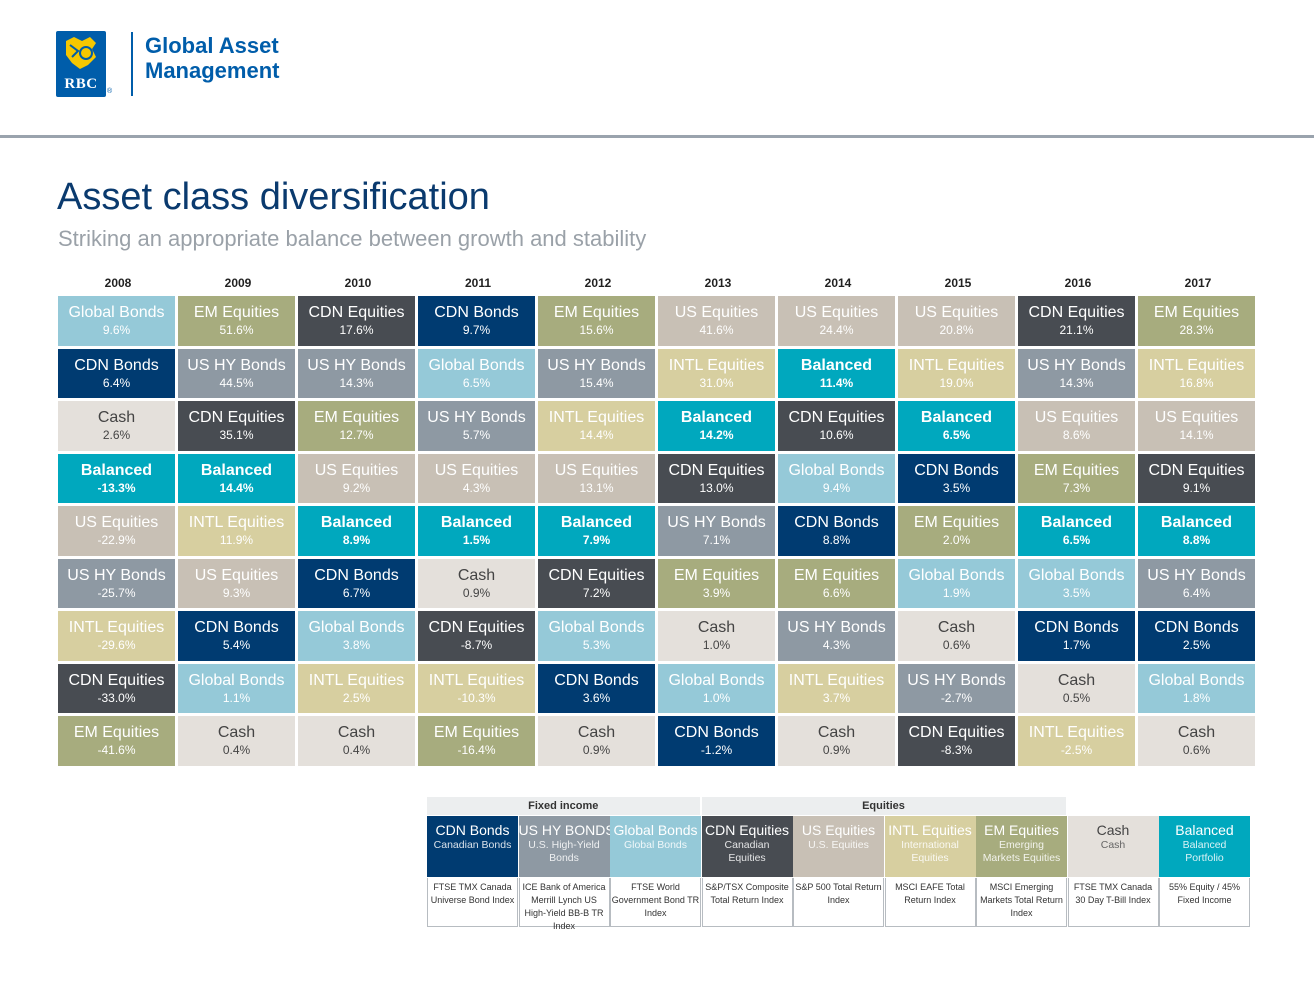  What do you see at coordinates (564, 846) in the screenshot?
I see `legend-swatch: US HY BONDS U.S. High-Yield Bonds` at bounding box center [564, 846].